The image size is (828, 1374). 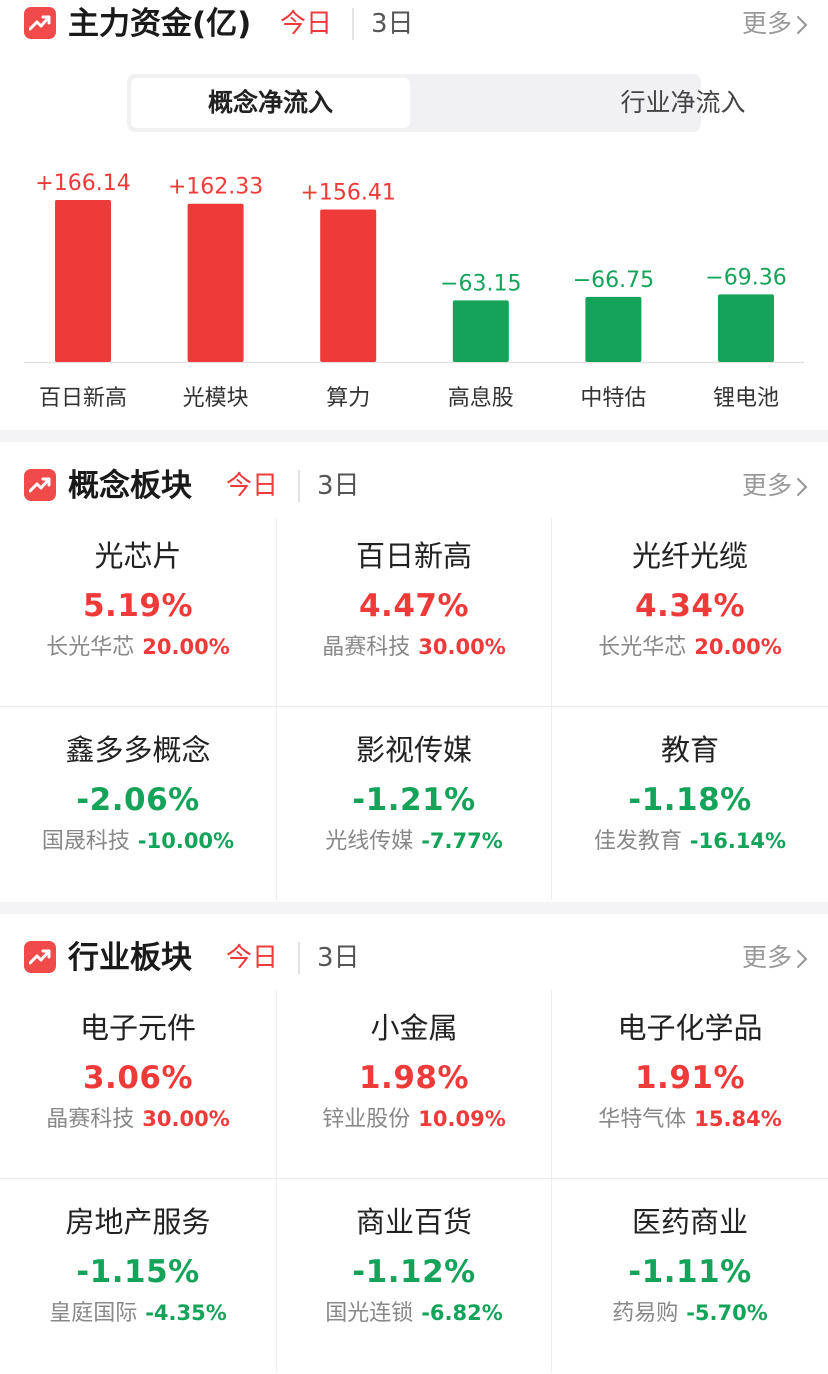 I want to click on sector-card: 百日新高 4.47% 晶赛科技 30.00%, so click(x=414, y=609).